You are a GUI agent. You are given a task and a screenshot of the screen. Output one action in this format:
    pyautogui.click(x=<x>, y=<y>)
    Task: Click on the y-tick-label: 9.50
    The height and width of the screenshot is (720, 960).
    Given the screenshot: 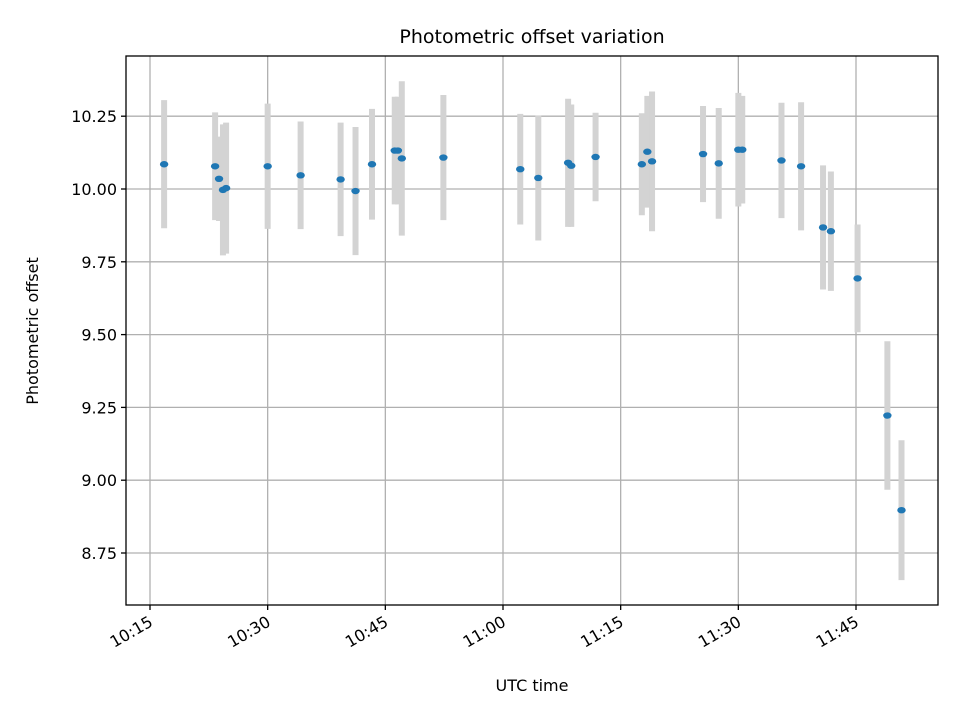 What is the action you would take?
    pyautogui.click(x=99, y=335)
    